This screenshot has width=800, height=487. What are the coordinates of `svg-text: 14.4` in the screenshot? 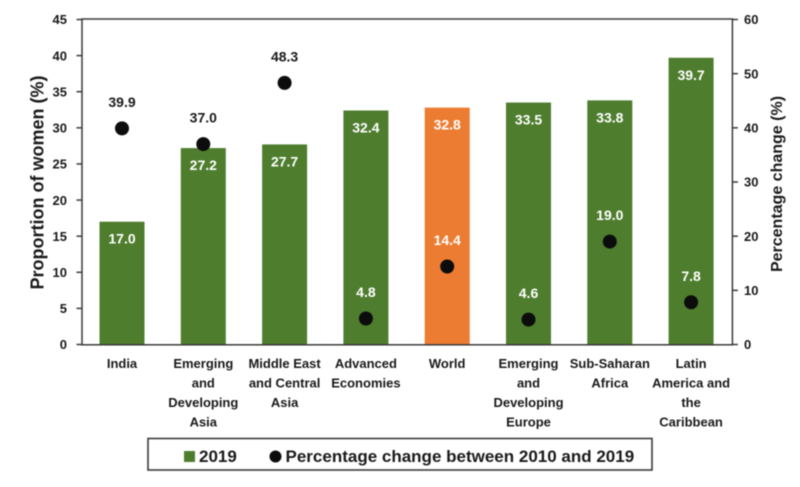 It's located at (447, 240).